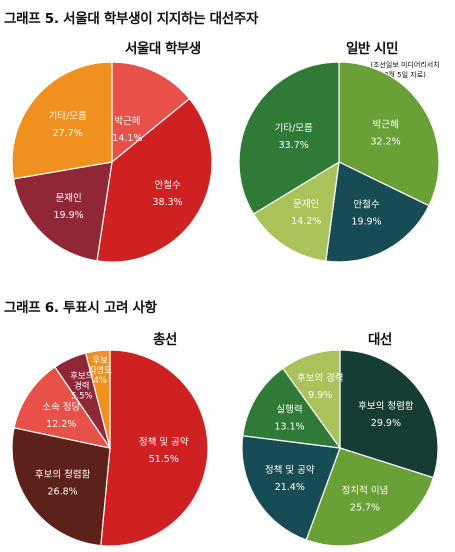 This screenshot has height=552, width=455. I want to click on pie2-title: 일반 시민, so click(372, 49).